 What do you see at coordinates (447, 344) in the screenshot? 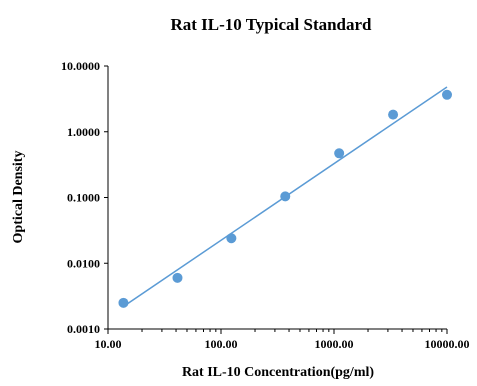
I see `x-tick-label: 10000.00` at bounding box center [447, 344].